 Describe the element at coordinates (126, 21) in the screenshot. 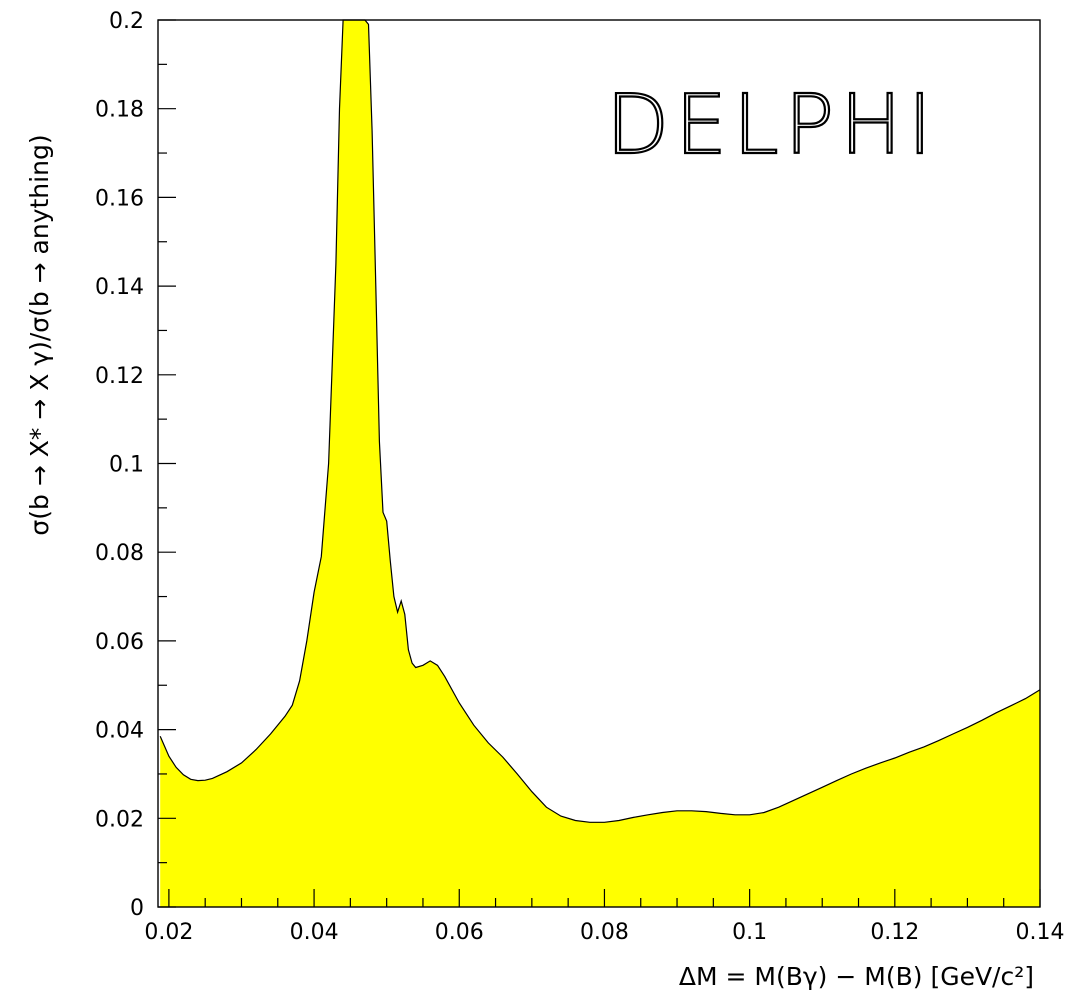

I see `y-tick-label: 0.2` at that location.